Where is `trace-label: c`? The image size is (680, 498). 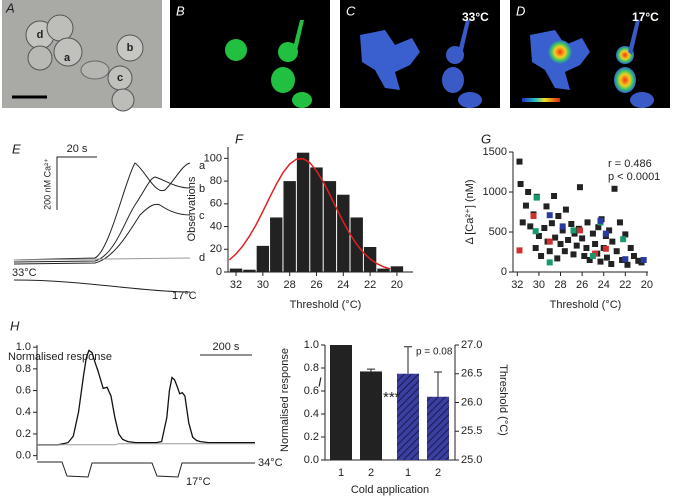
trace-label: c is located at coordinates (202, 216).